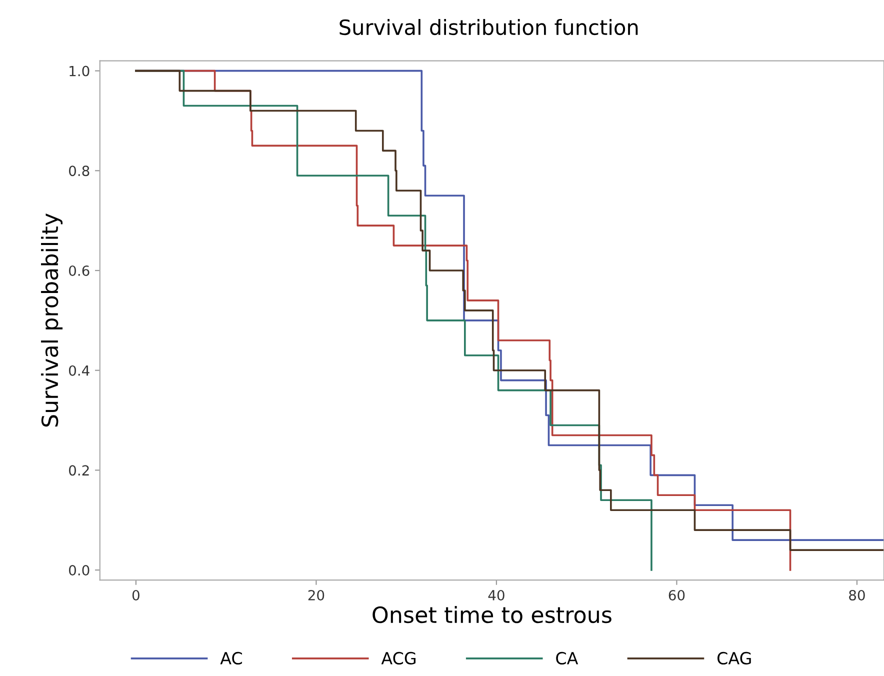  Describe the element at coordinates (79, 171) in the screenshot. I see `y-tick-label: 0.8` at that location.